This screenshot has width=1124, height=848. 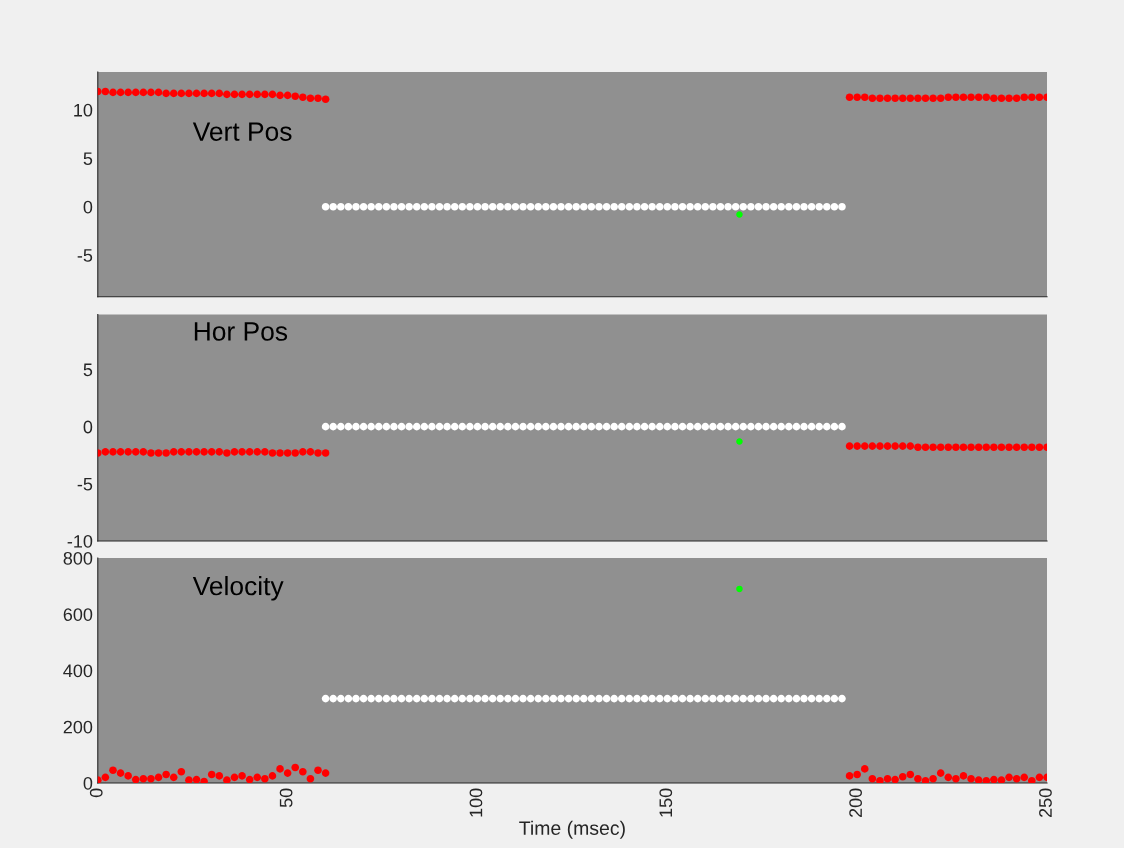 What do you see at coordinates (666, 802) in the screenshot?
I see `x-tick-label: 150` at bounding box center [666, 802].